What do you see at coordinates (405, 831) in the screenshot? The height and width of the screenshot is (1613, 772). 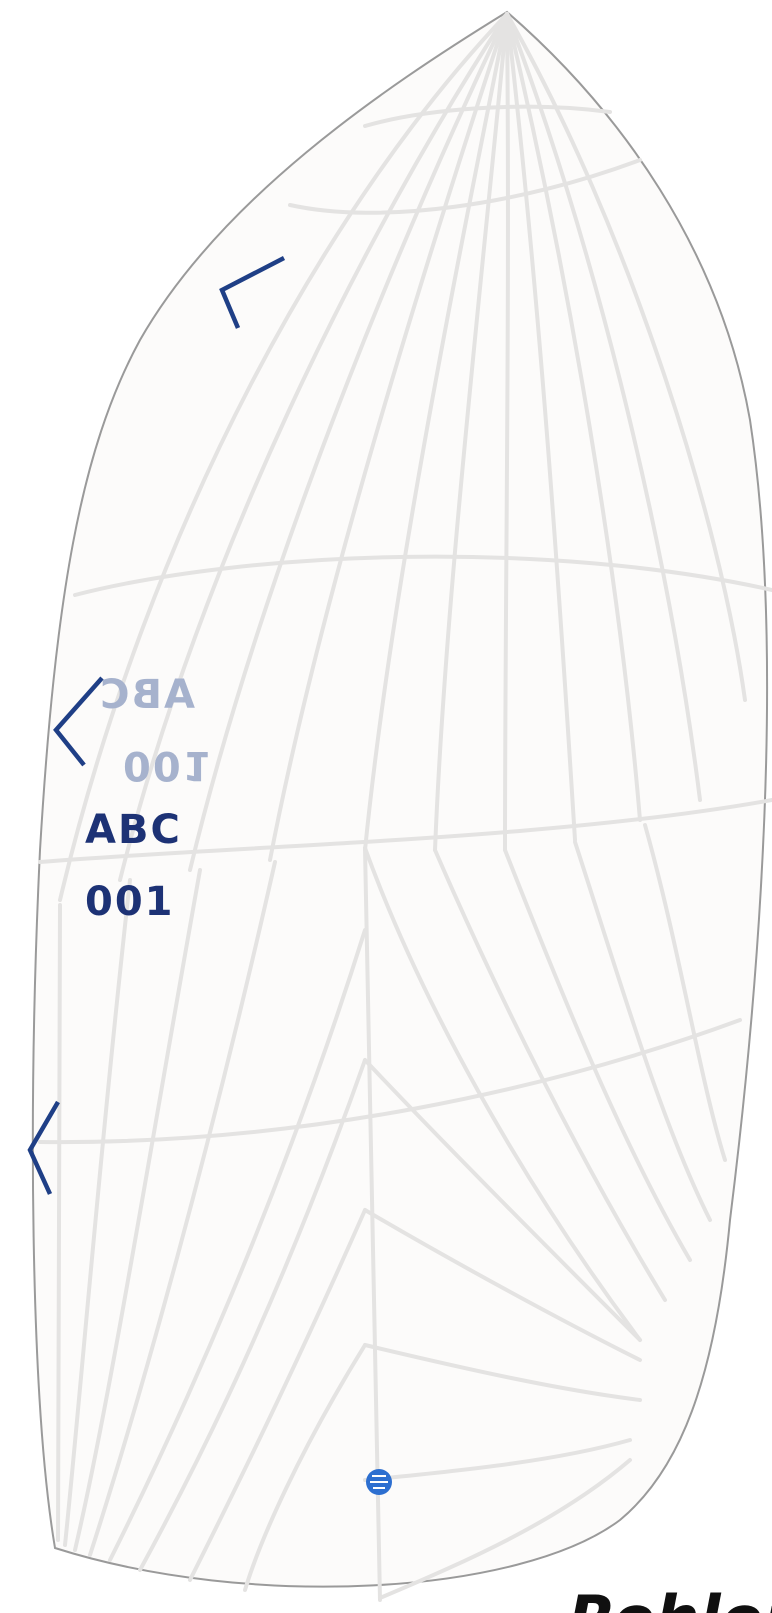 I see `seam-middle` at bounding box center [405, 831].